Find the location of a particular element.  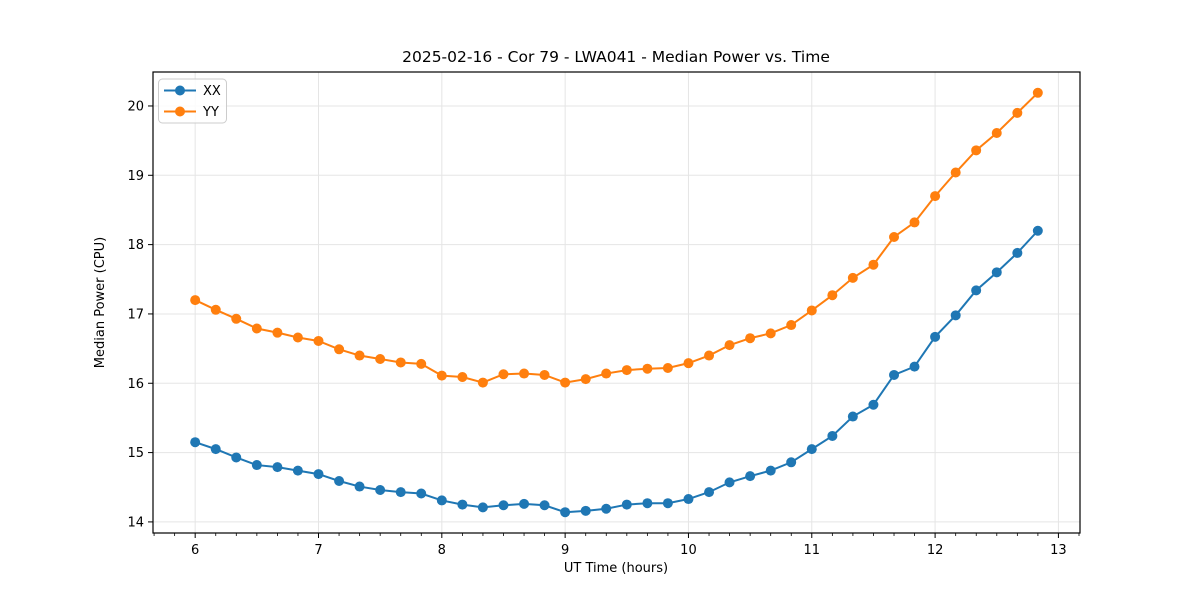

x-tick-label: 7 is located at coordinates (318, 550).